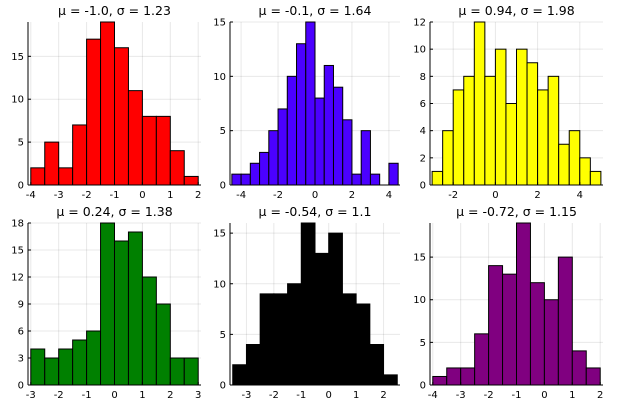 The width and height of the screenshot is (617, 406). I want to click on y-tick-label: 6, so click(423, 104).